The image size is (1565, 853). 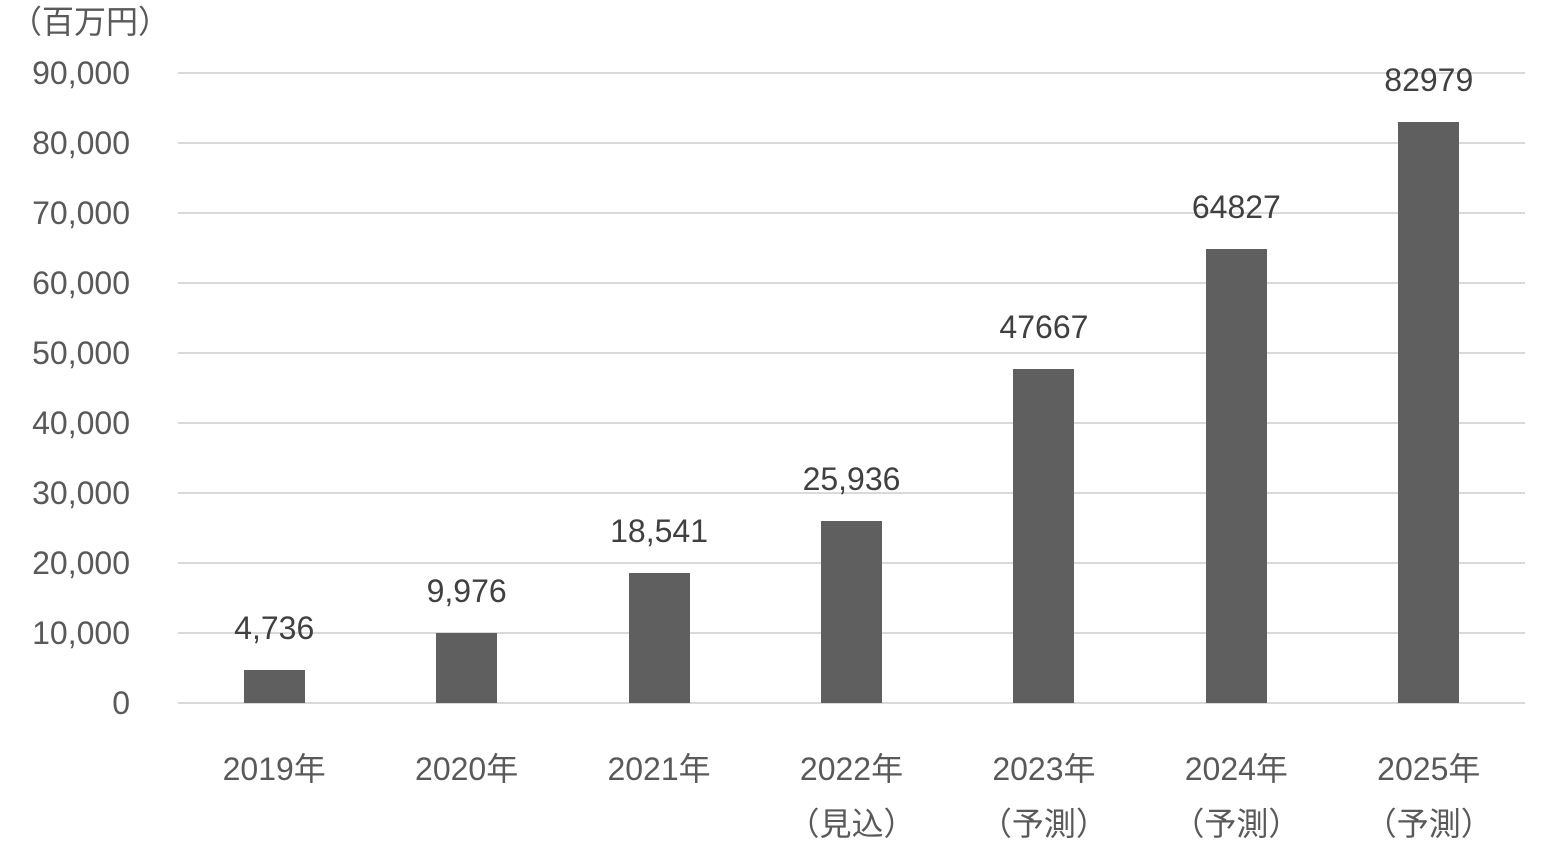 I want to click on category-year: 2024年, so click(x=1236, y=769).